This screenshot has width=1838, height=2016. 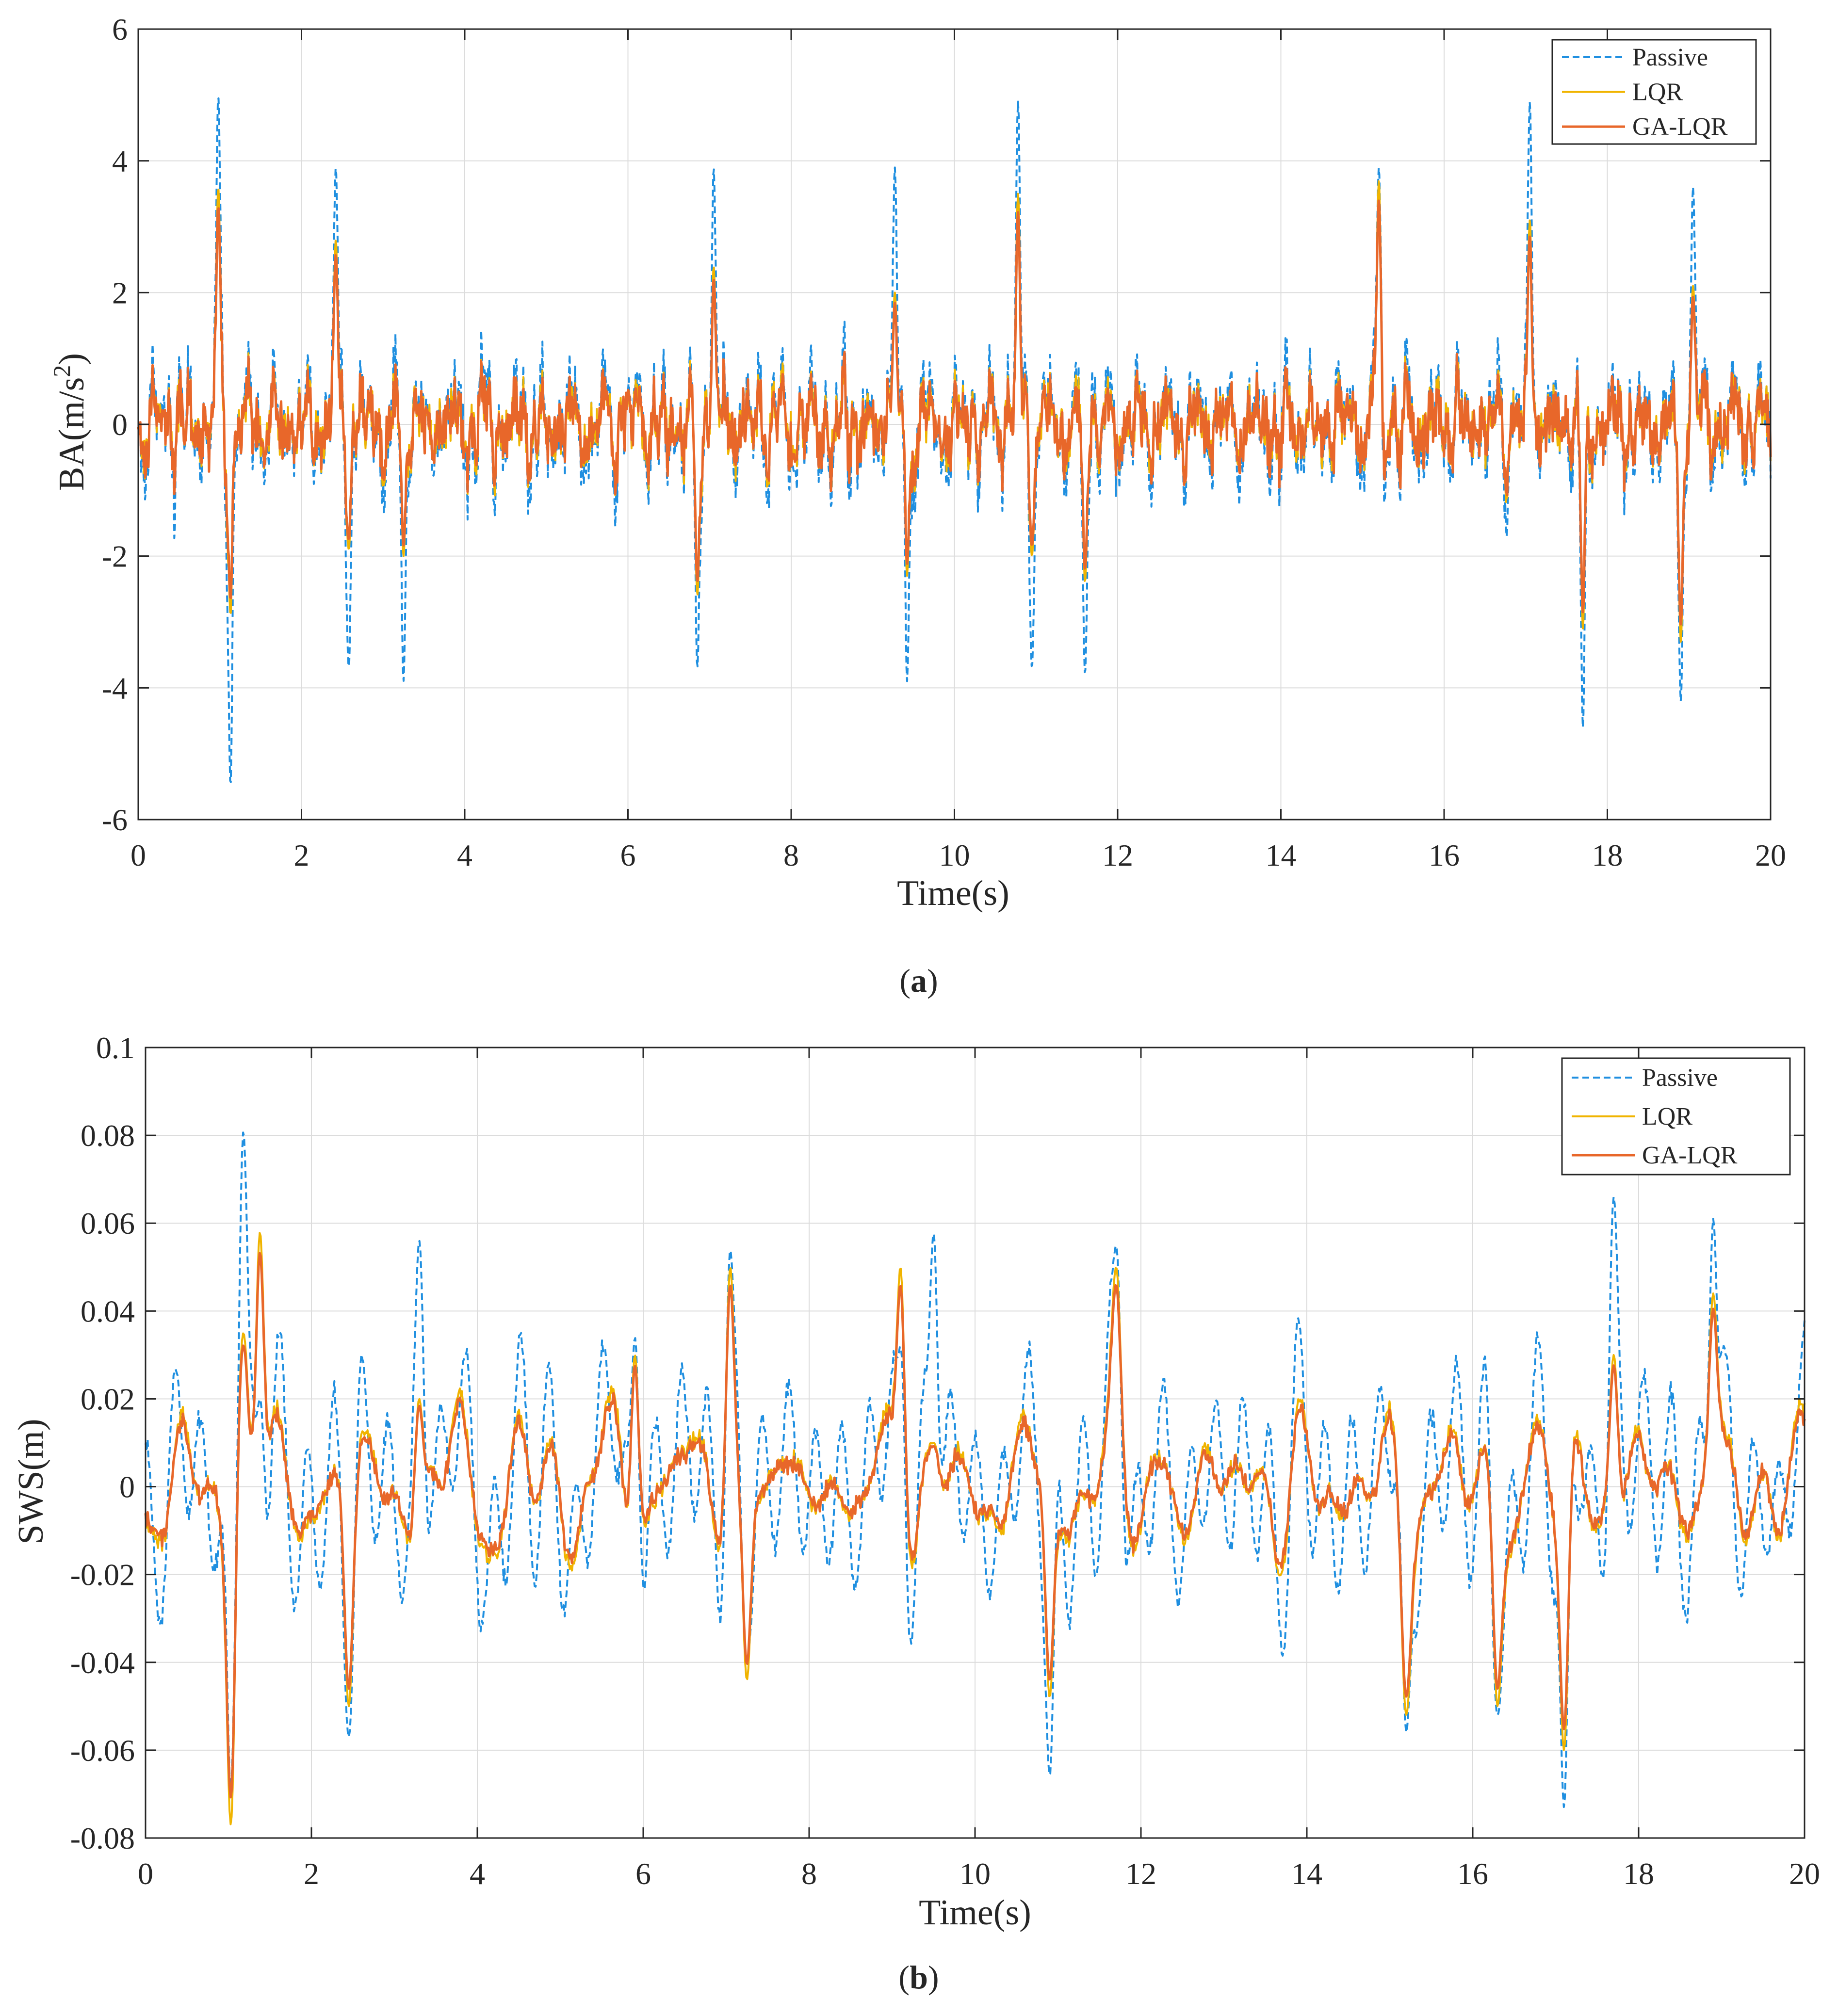 I want to click on x-tick-label-a-2: 4, so click(x=464, y=855).